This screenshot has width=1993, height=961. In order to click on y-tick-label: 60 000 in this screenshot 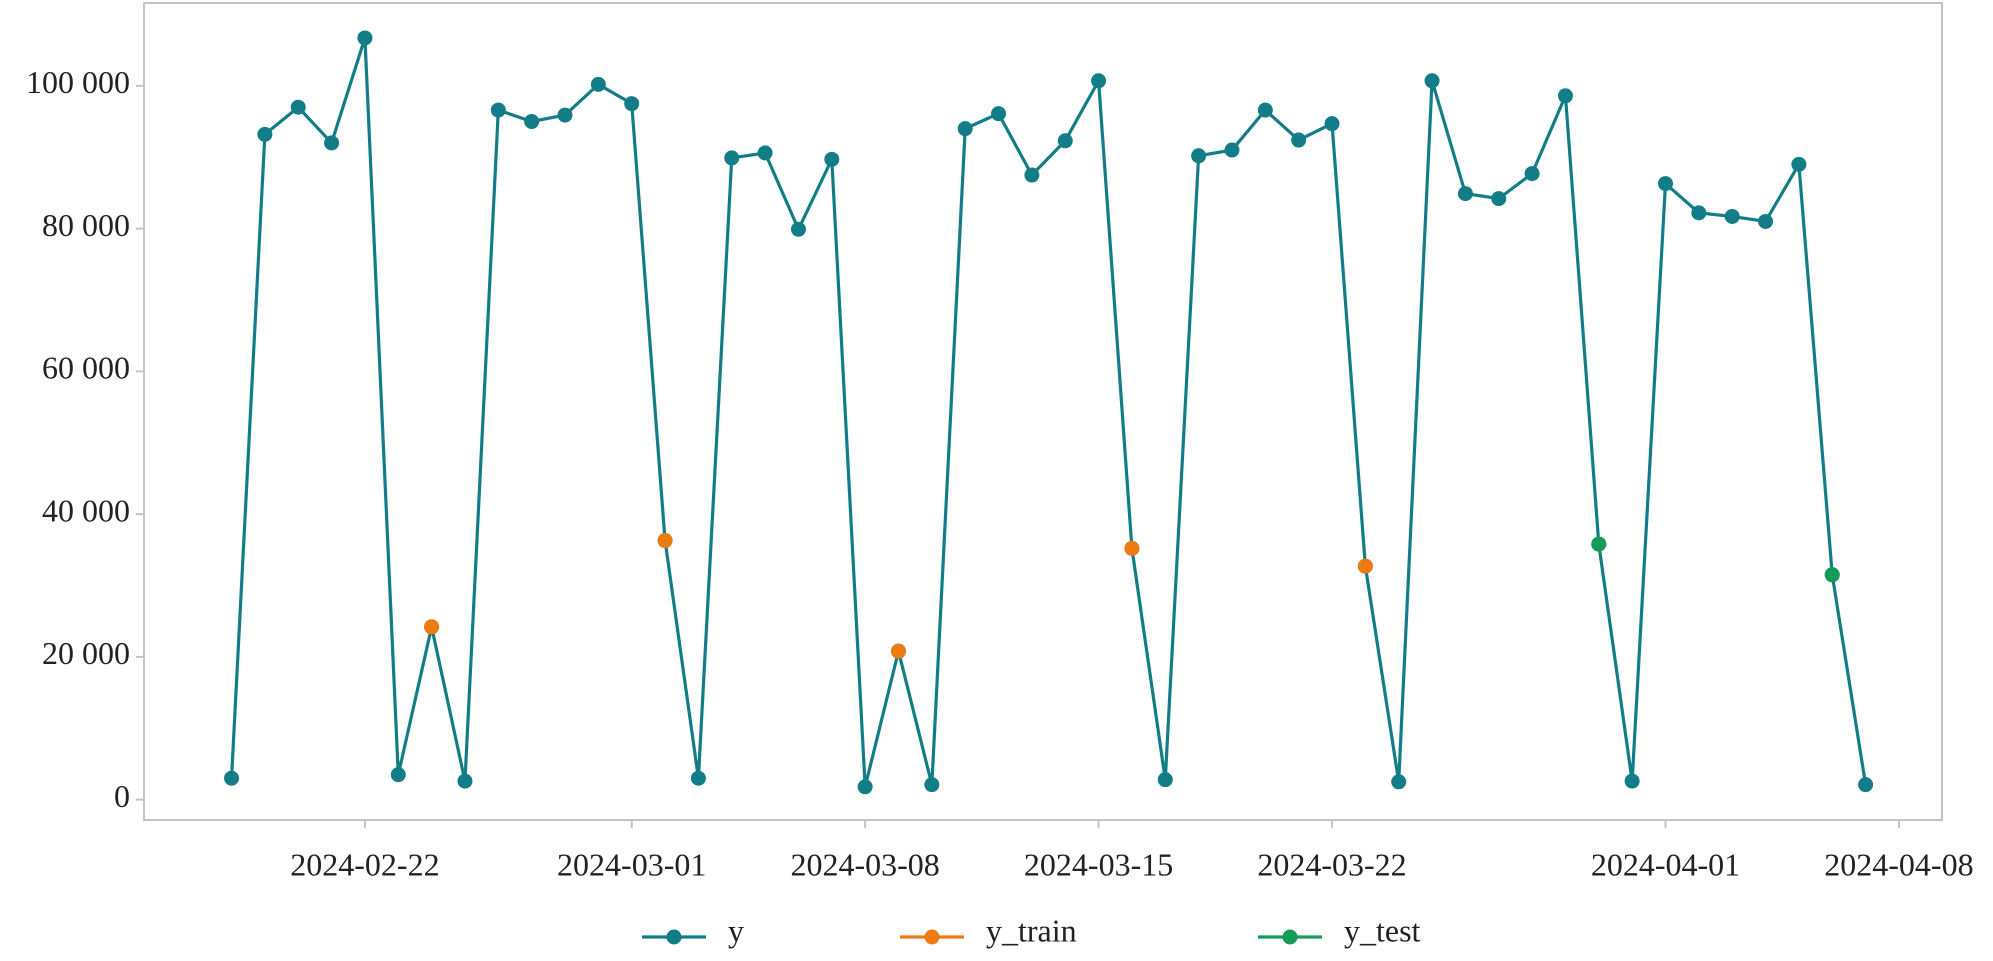, I will do `click(86, 368)`.